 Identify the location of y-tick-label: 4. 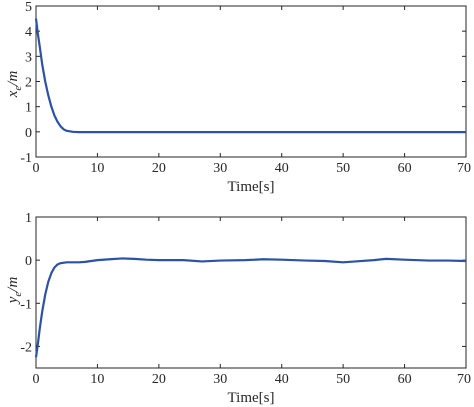
(28, 32).